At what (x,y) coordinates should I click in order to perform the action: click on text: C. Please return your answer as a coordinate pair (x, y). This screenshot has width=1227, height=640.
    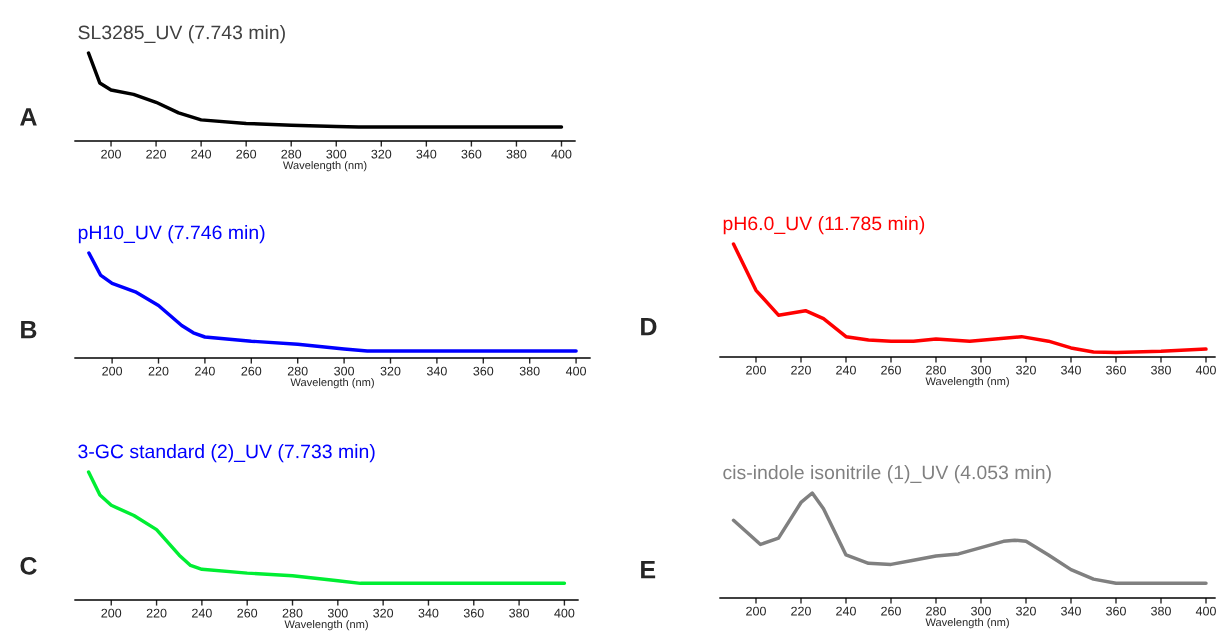
    Looking at the image, I should click on (28, 566).